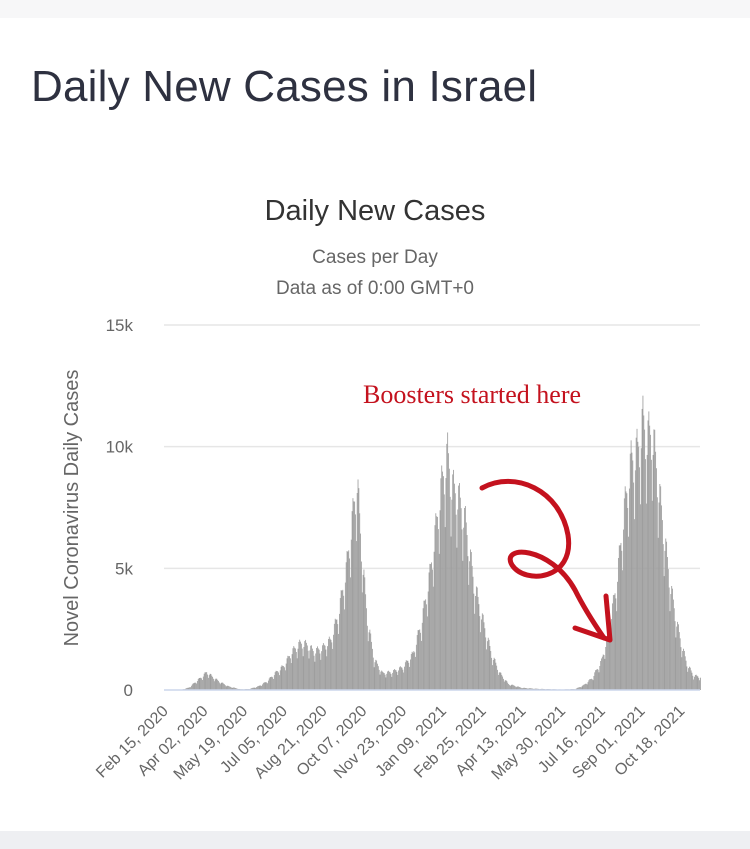 This screenshot has width=750, height=849. Describe the element at coordinates (72, 508) in the screenshot. I see `y-axis-label: Novel Coronavirus Daily Cases` at that location.